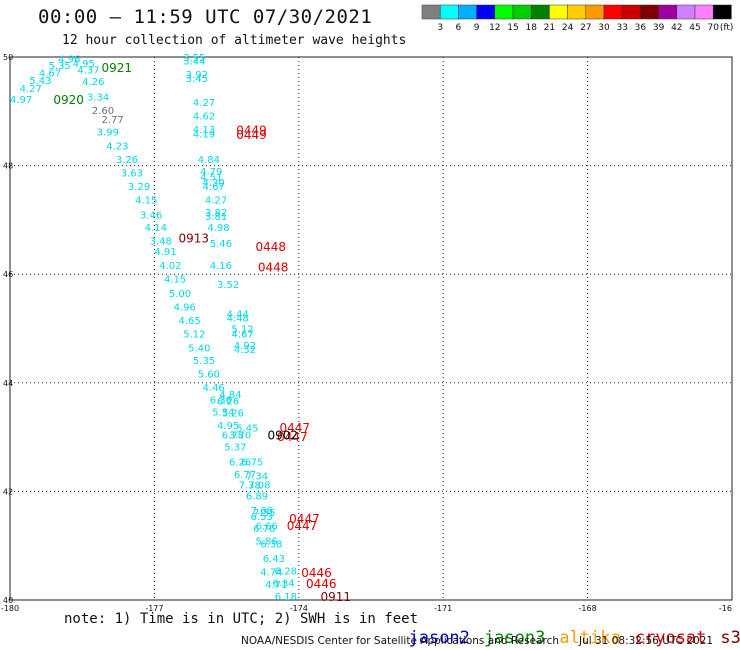 The height and width of the screenshot is (650, 740). Describe the element at coordinates (590, 638) in the screenshot. I see `legend-altika: altika` at that location.